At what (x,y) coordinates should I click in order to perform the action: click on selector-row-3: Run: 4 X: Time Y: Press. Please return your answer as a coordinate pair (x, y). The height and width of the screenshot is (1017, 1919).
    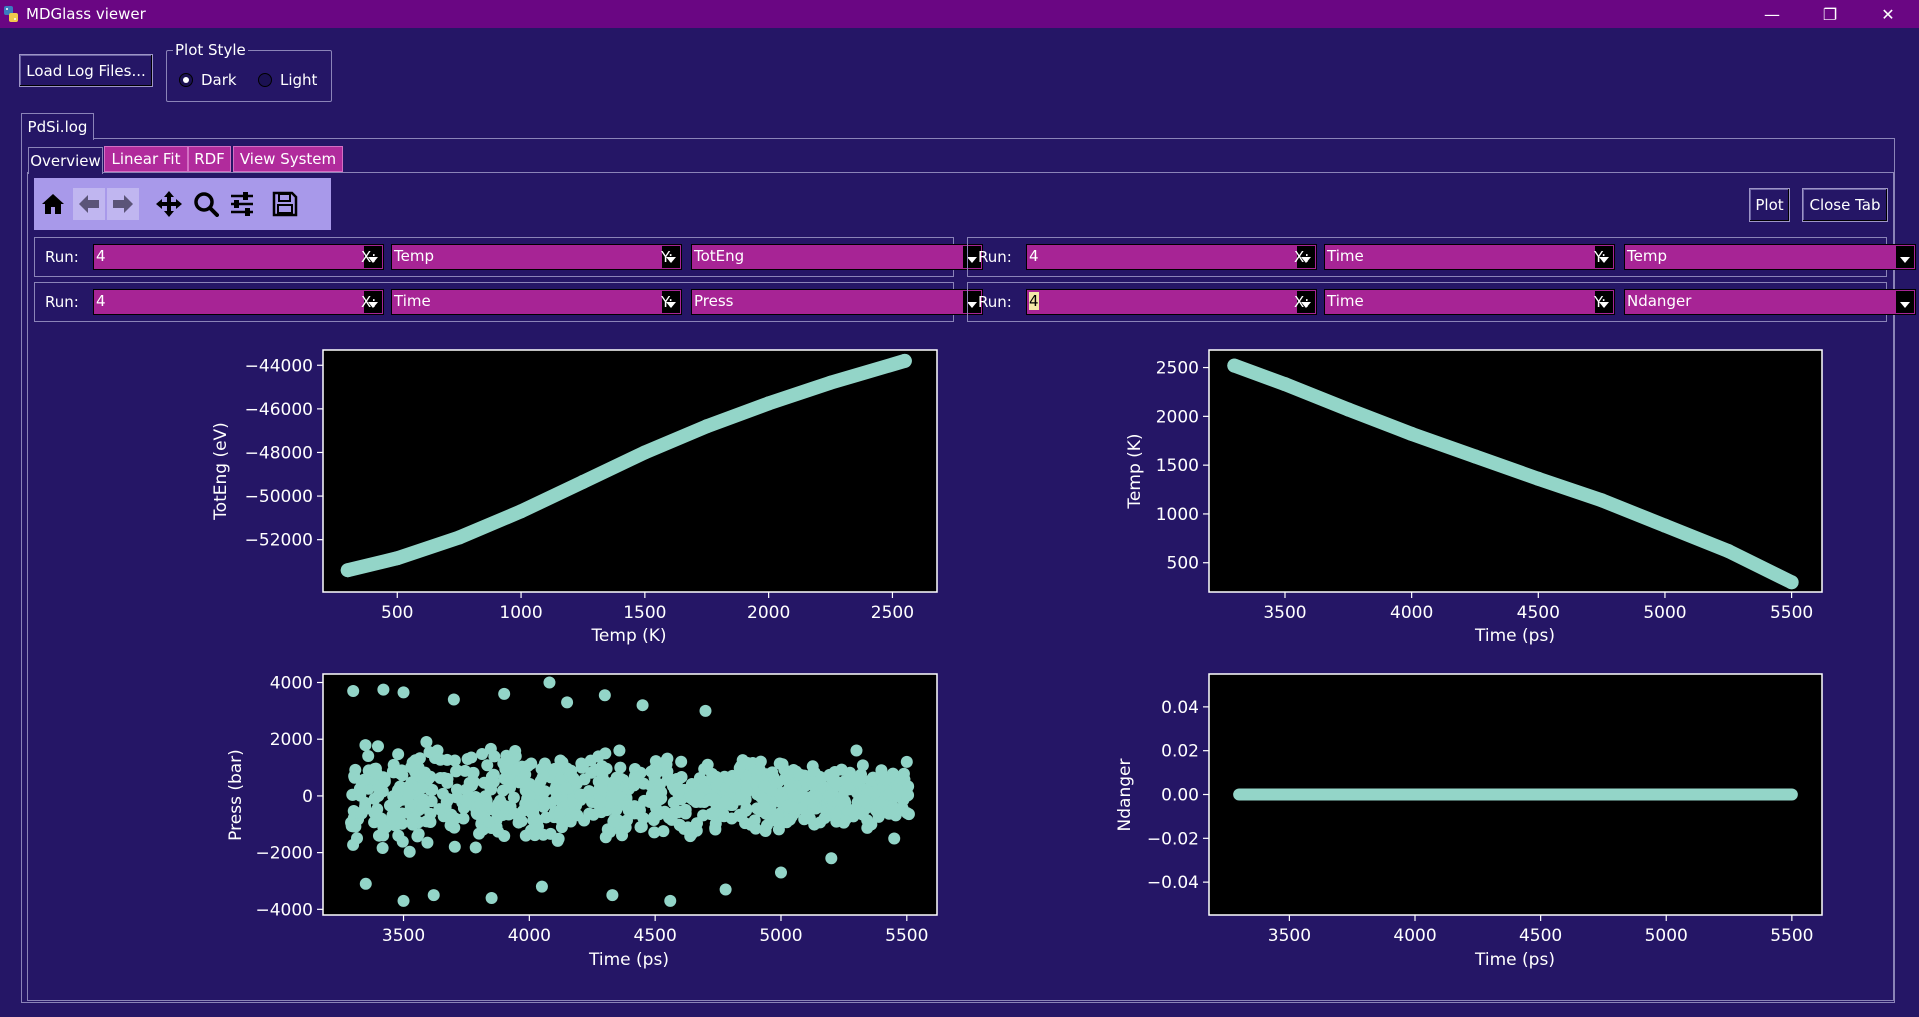
    Looking at the image, I should click on (508, 302).